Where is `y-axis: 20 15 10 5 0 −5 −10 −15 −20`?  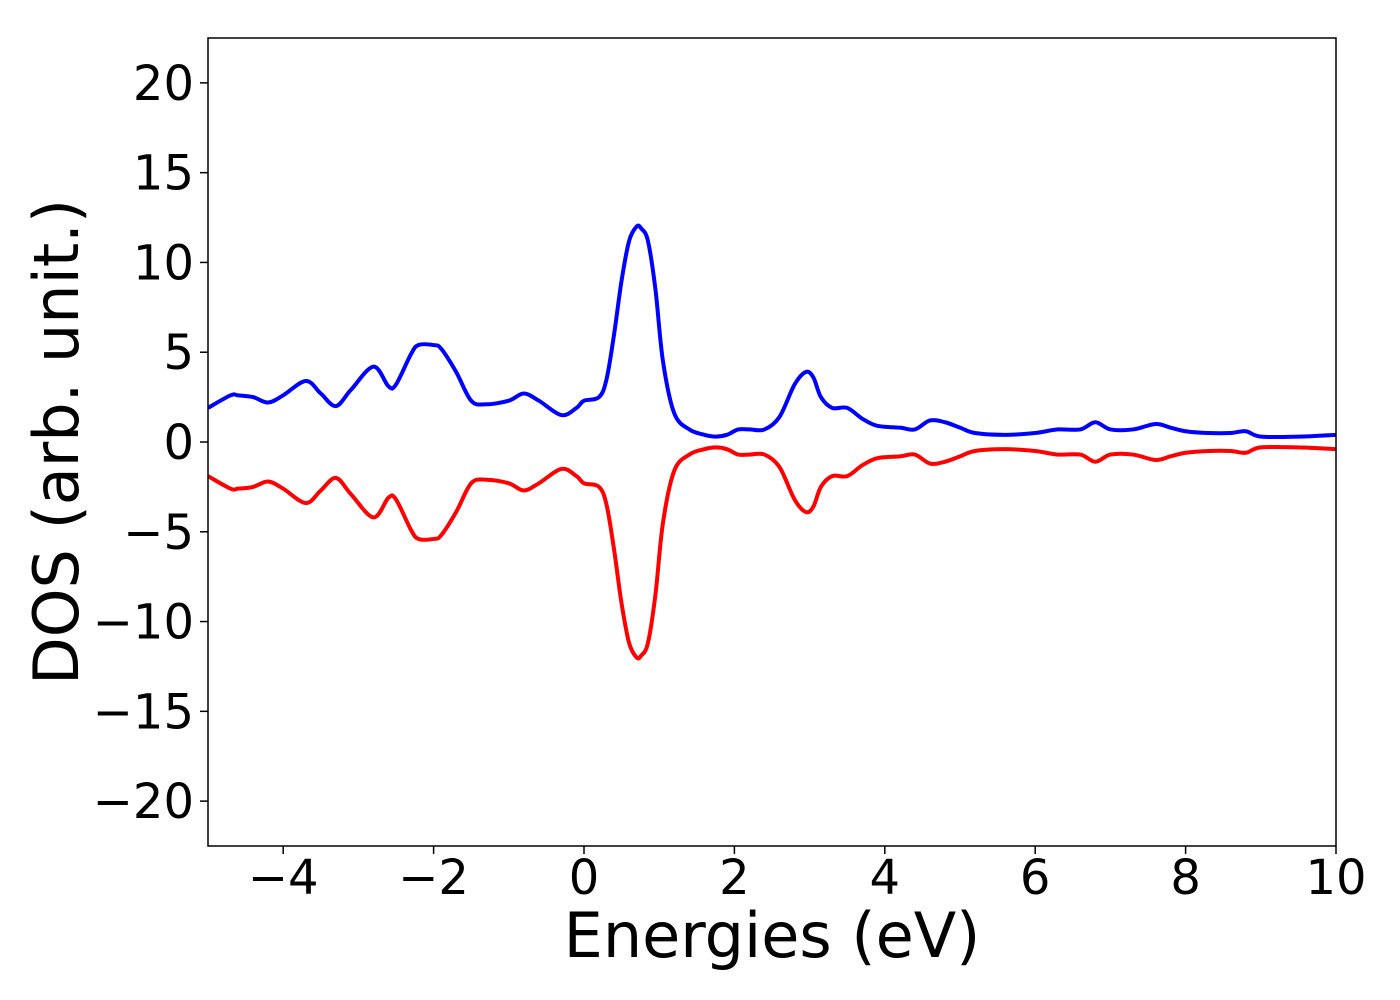
y-axis: 20 15 10 5 0 −5 −10 −15 −20 is located at coordinates (150, 443).